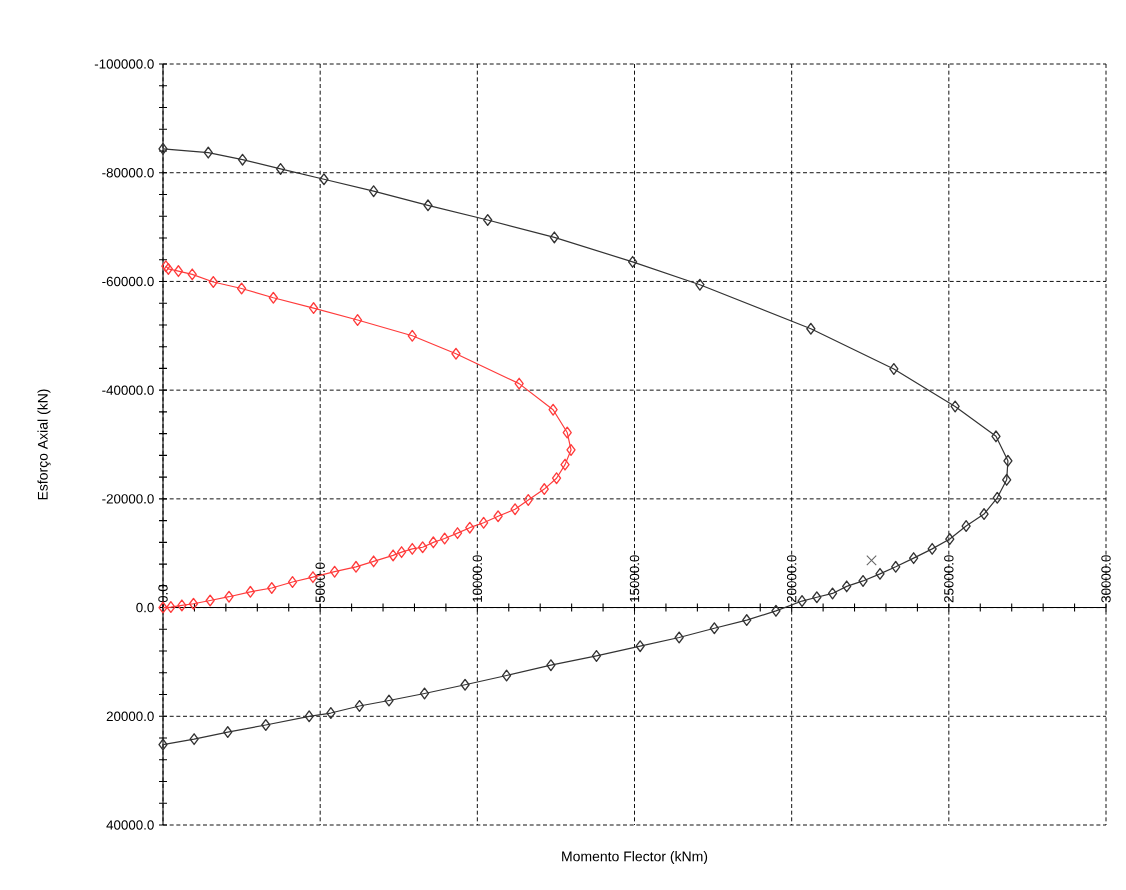  What do you see at coordinates (477, 578) in the screenshot?
I see `x-tick-label: 10000.0` at bounding box center [477, 578].